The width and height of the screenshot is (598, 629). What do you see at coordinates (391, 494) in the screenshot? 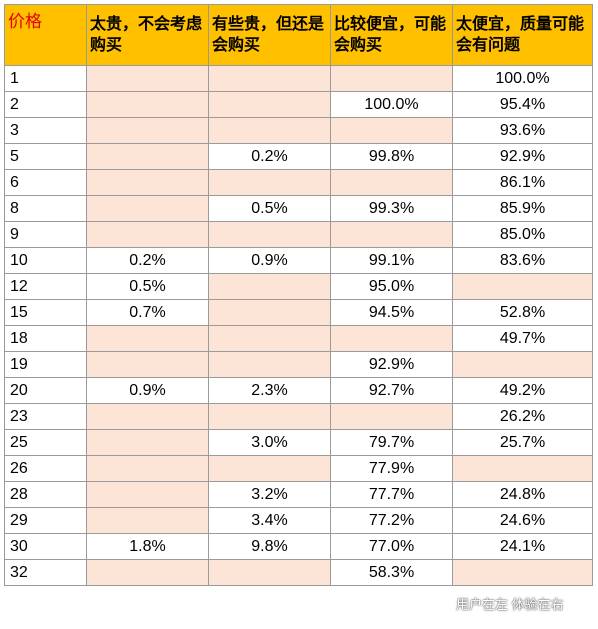
I see `cheap-cell: 77.7%` at bounding box center [391, 494].